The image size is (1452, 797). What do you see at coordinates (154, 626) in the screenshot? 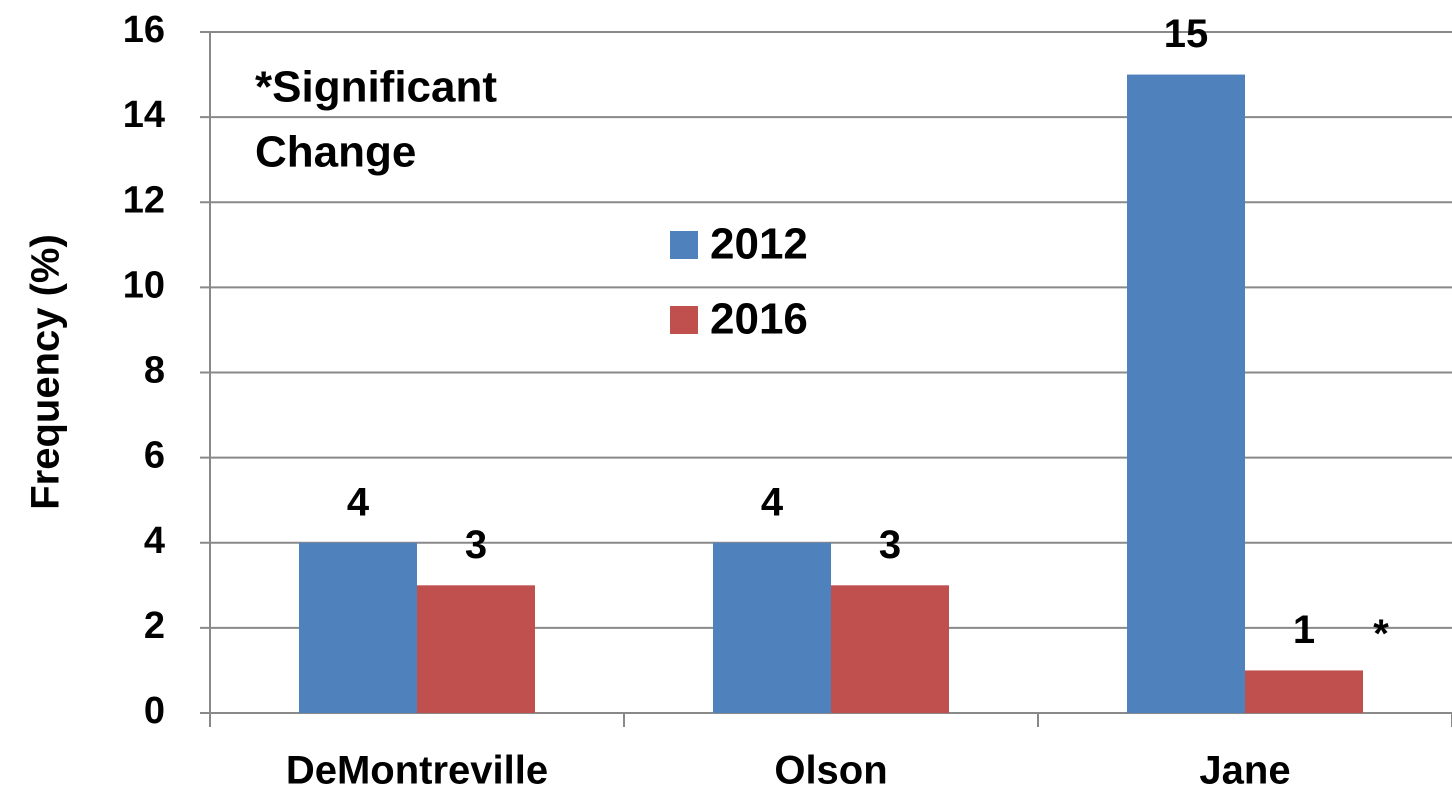
I see `y-tick-label: 2` at bounding box center [154, 626].